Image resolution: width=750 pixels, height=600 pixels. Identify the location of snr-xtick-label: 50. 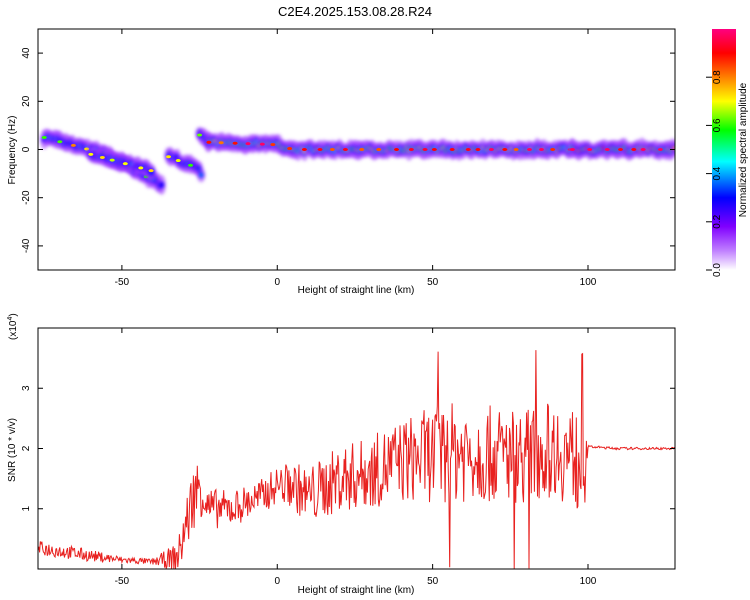
(433, 581).